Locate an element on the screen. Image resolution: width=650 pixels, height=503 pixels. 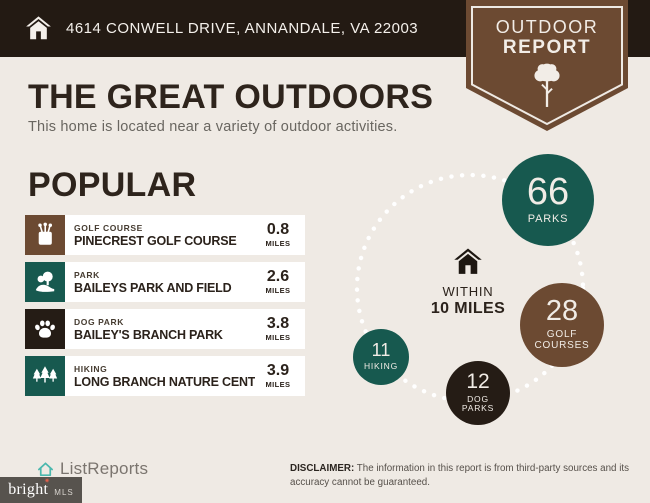
distance-value: 3.9 is located at coordinates (278, 370).